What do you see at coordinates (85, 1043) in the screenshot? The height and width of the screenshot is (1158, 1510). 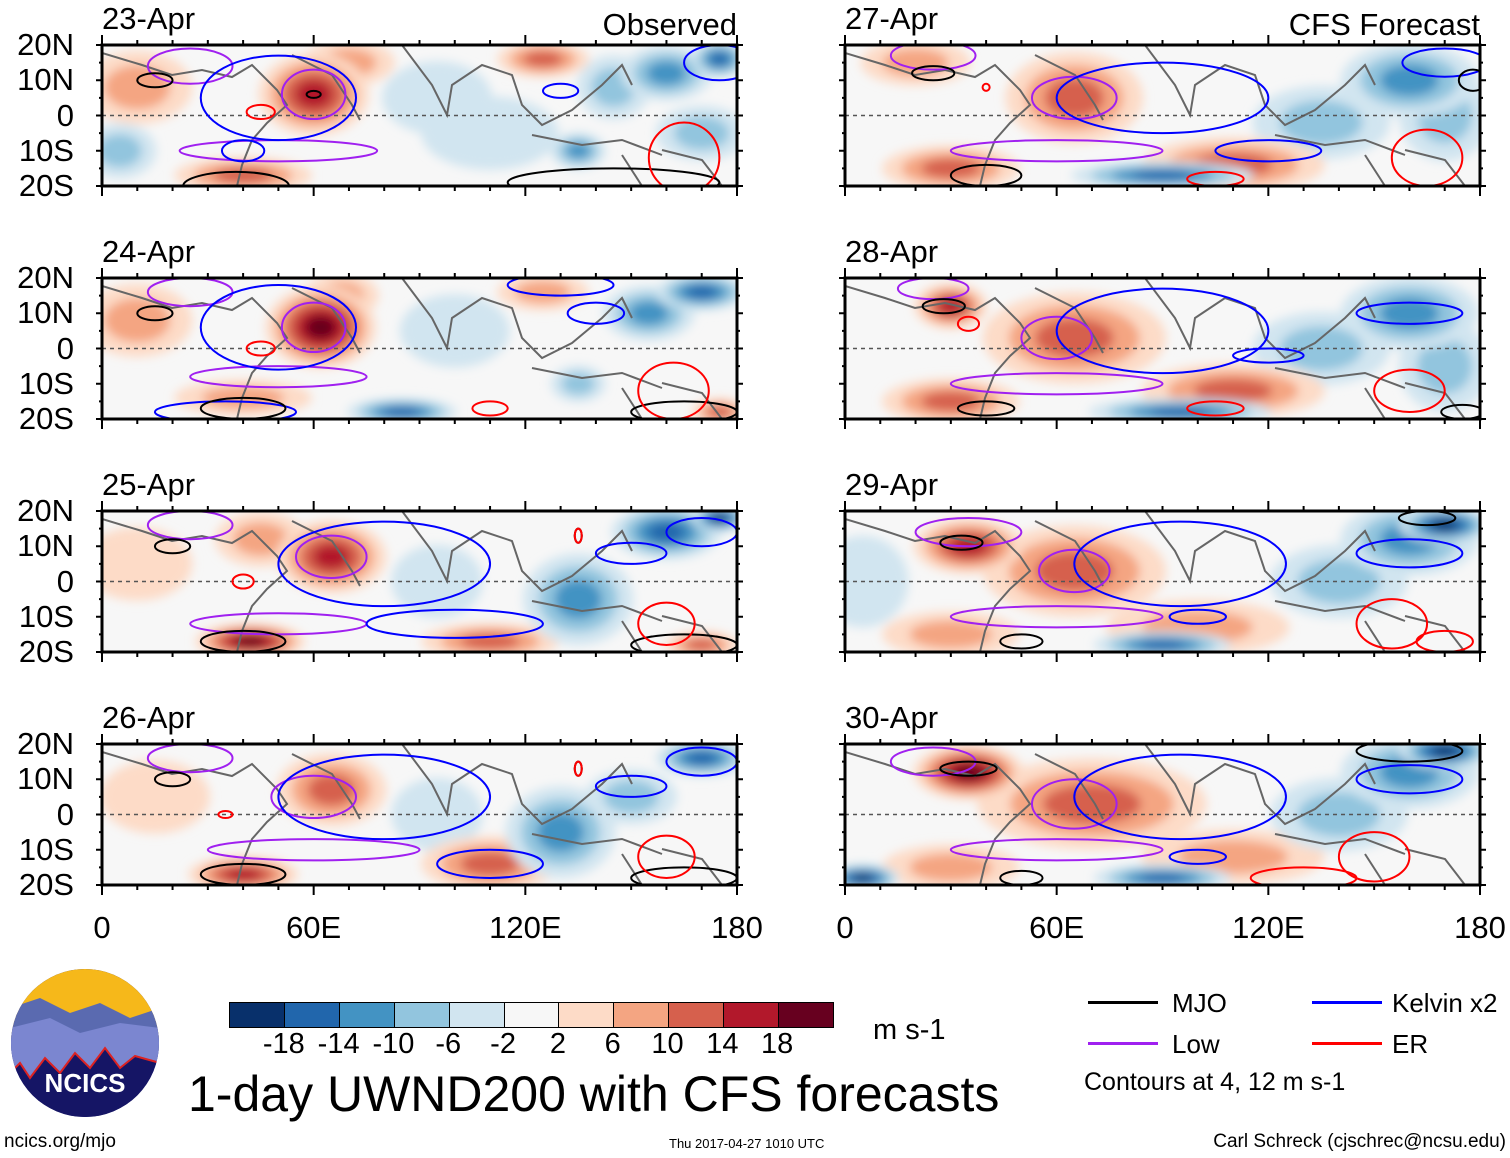 I see `ncics-logo: NCICS` at bounding box center [85, 1043].